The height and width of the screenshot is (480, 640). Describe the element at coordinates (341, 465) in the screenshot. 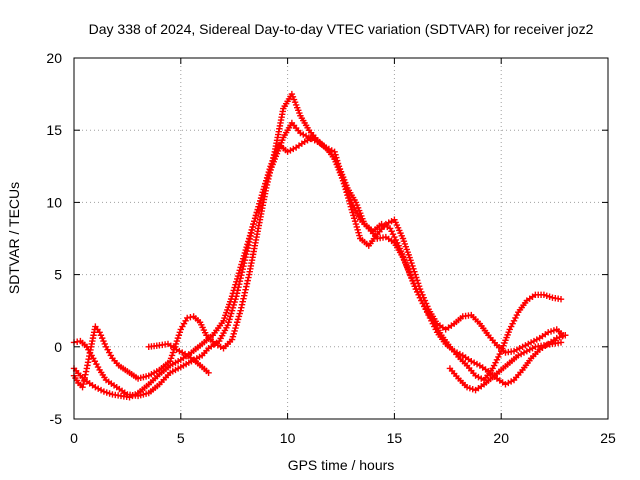

I see `x-axis-label: GPS time / hours` at that location.